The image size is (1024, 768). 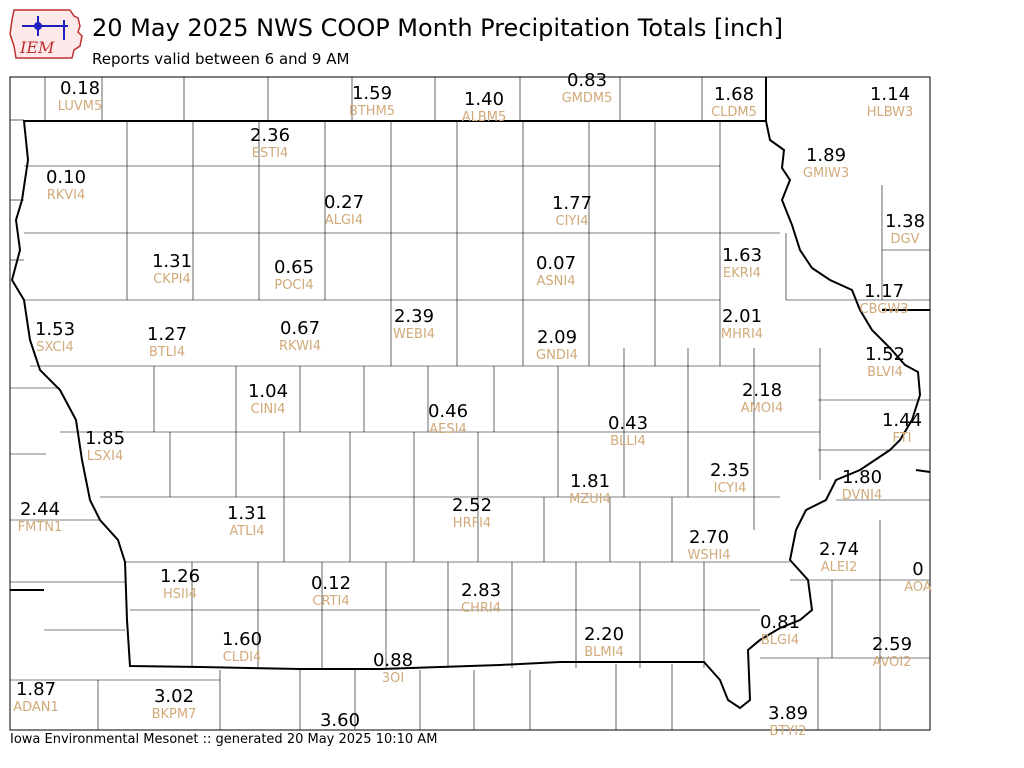 I want to click on station-id: MHRI4, so click(x=742, y=334).